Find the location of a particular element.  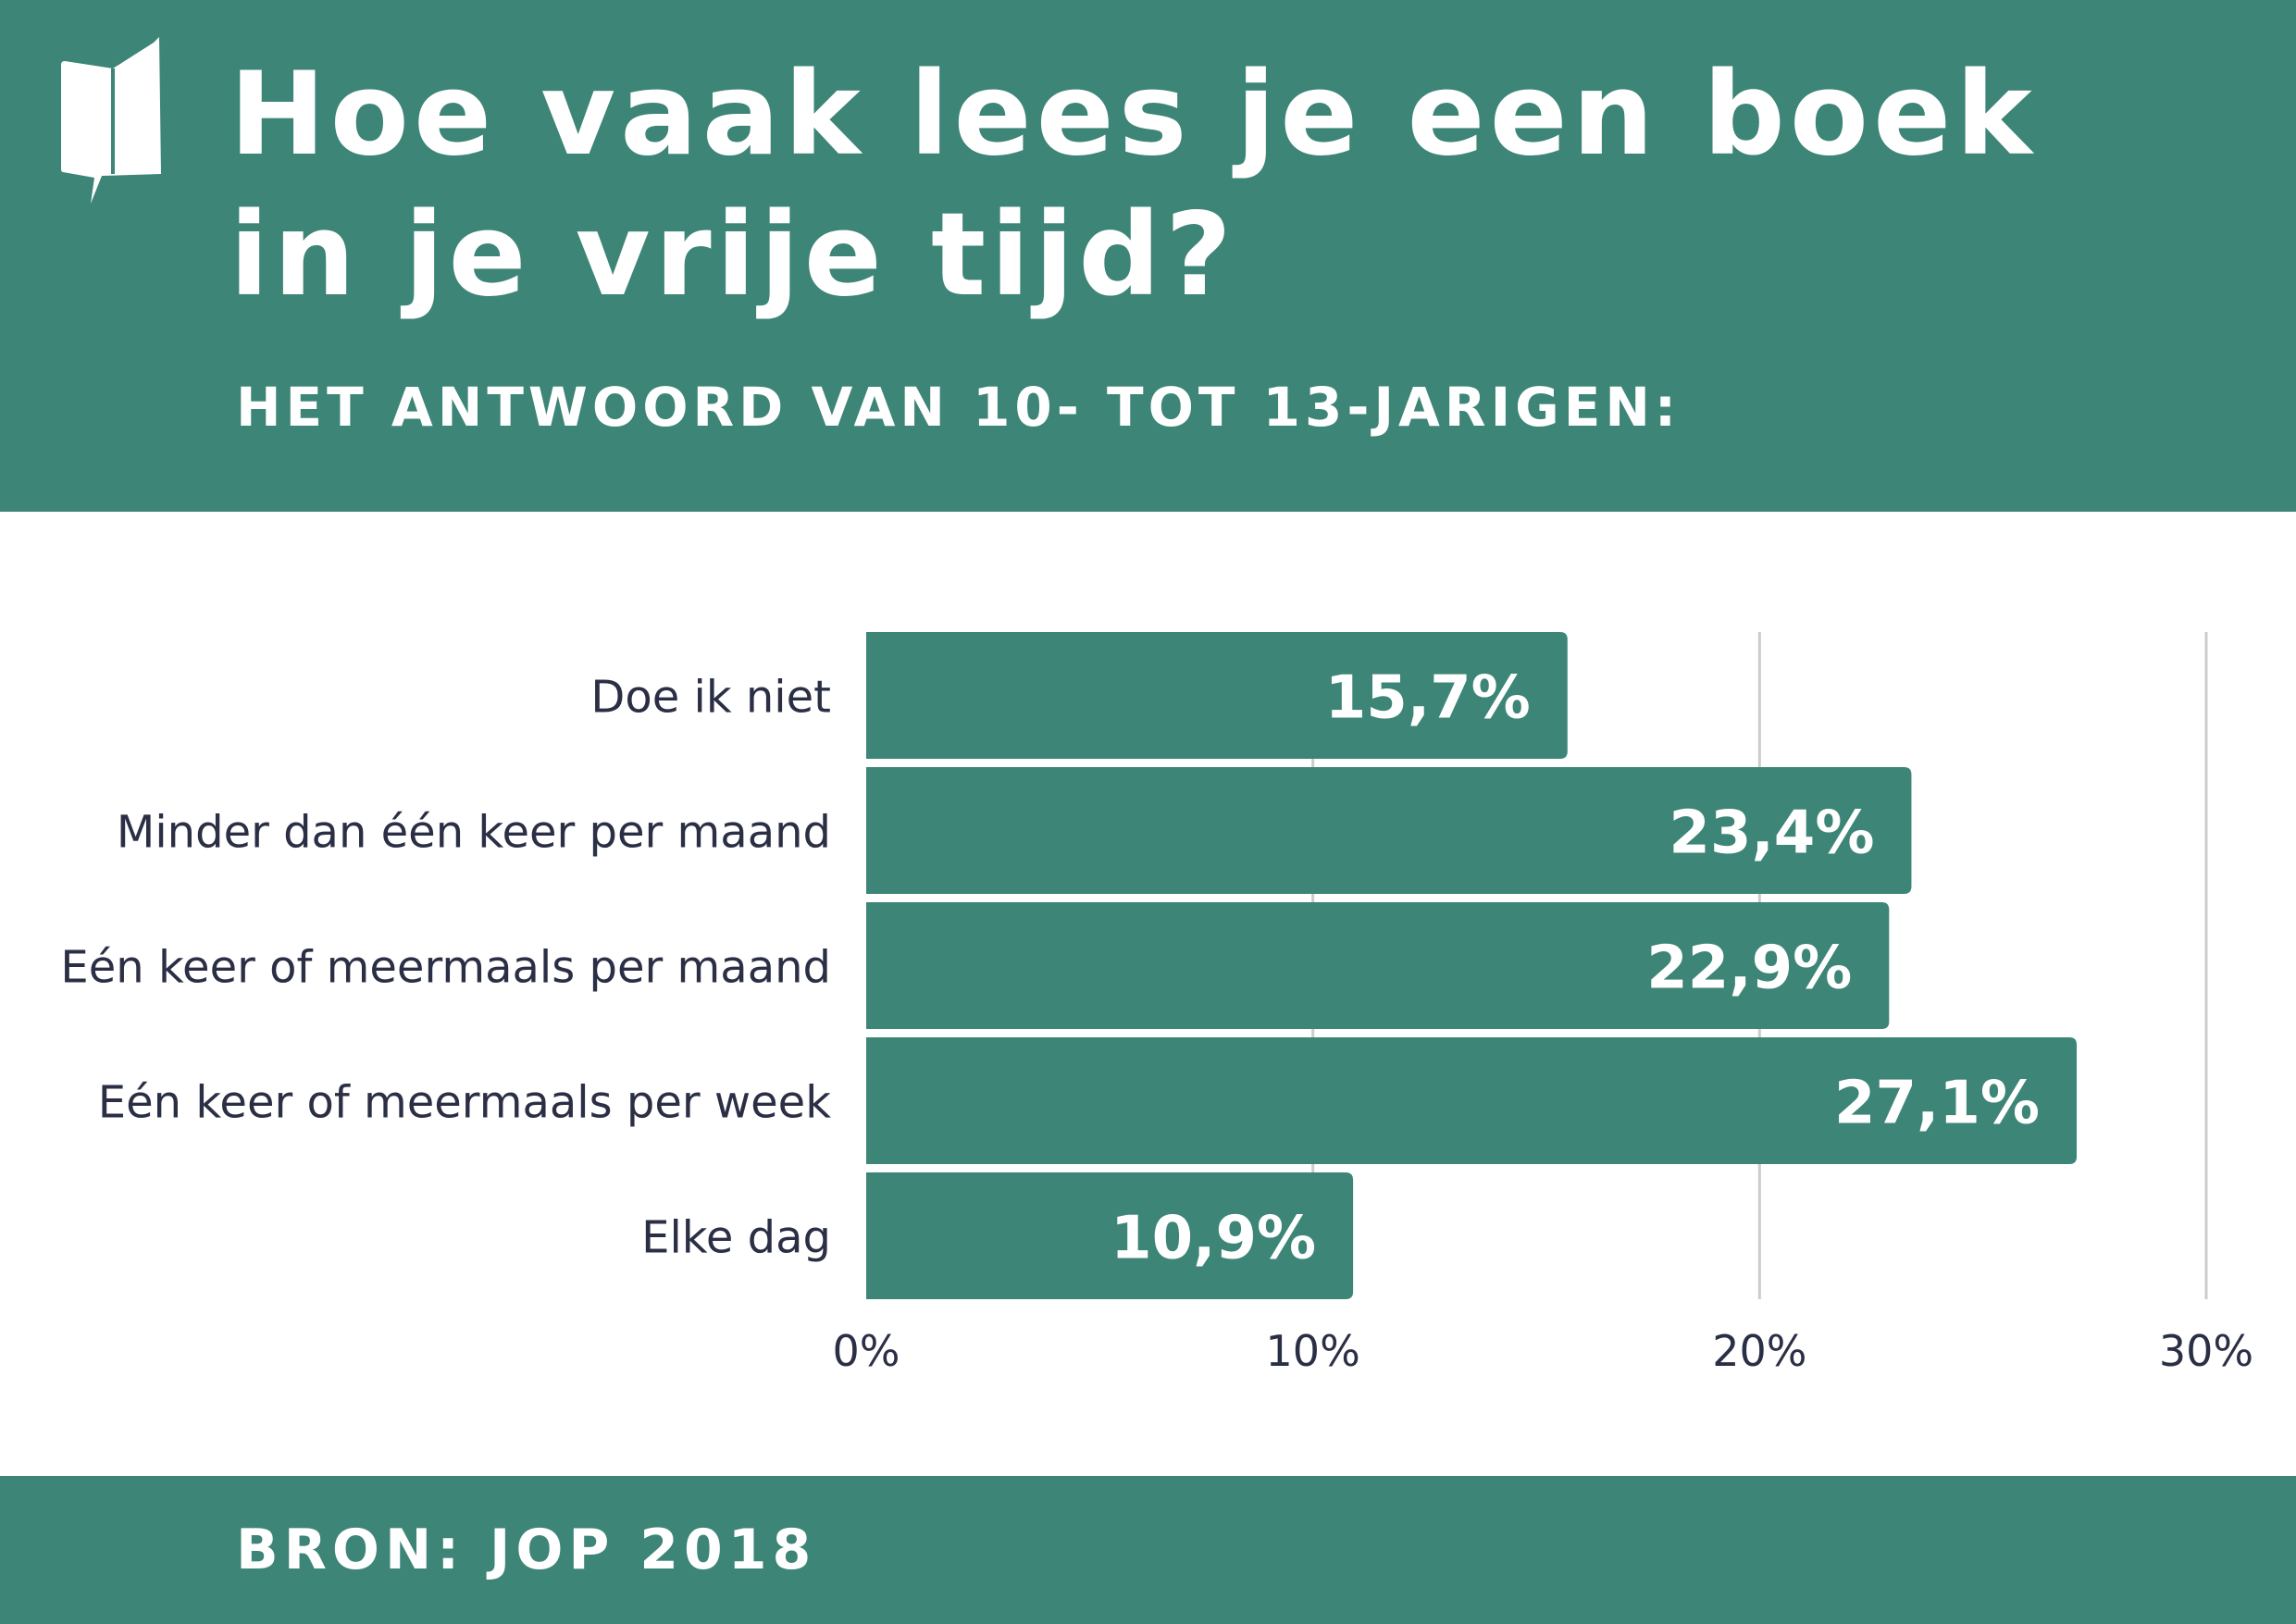

x-tick-label: 30% is located at coordinates (2206, 1351).